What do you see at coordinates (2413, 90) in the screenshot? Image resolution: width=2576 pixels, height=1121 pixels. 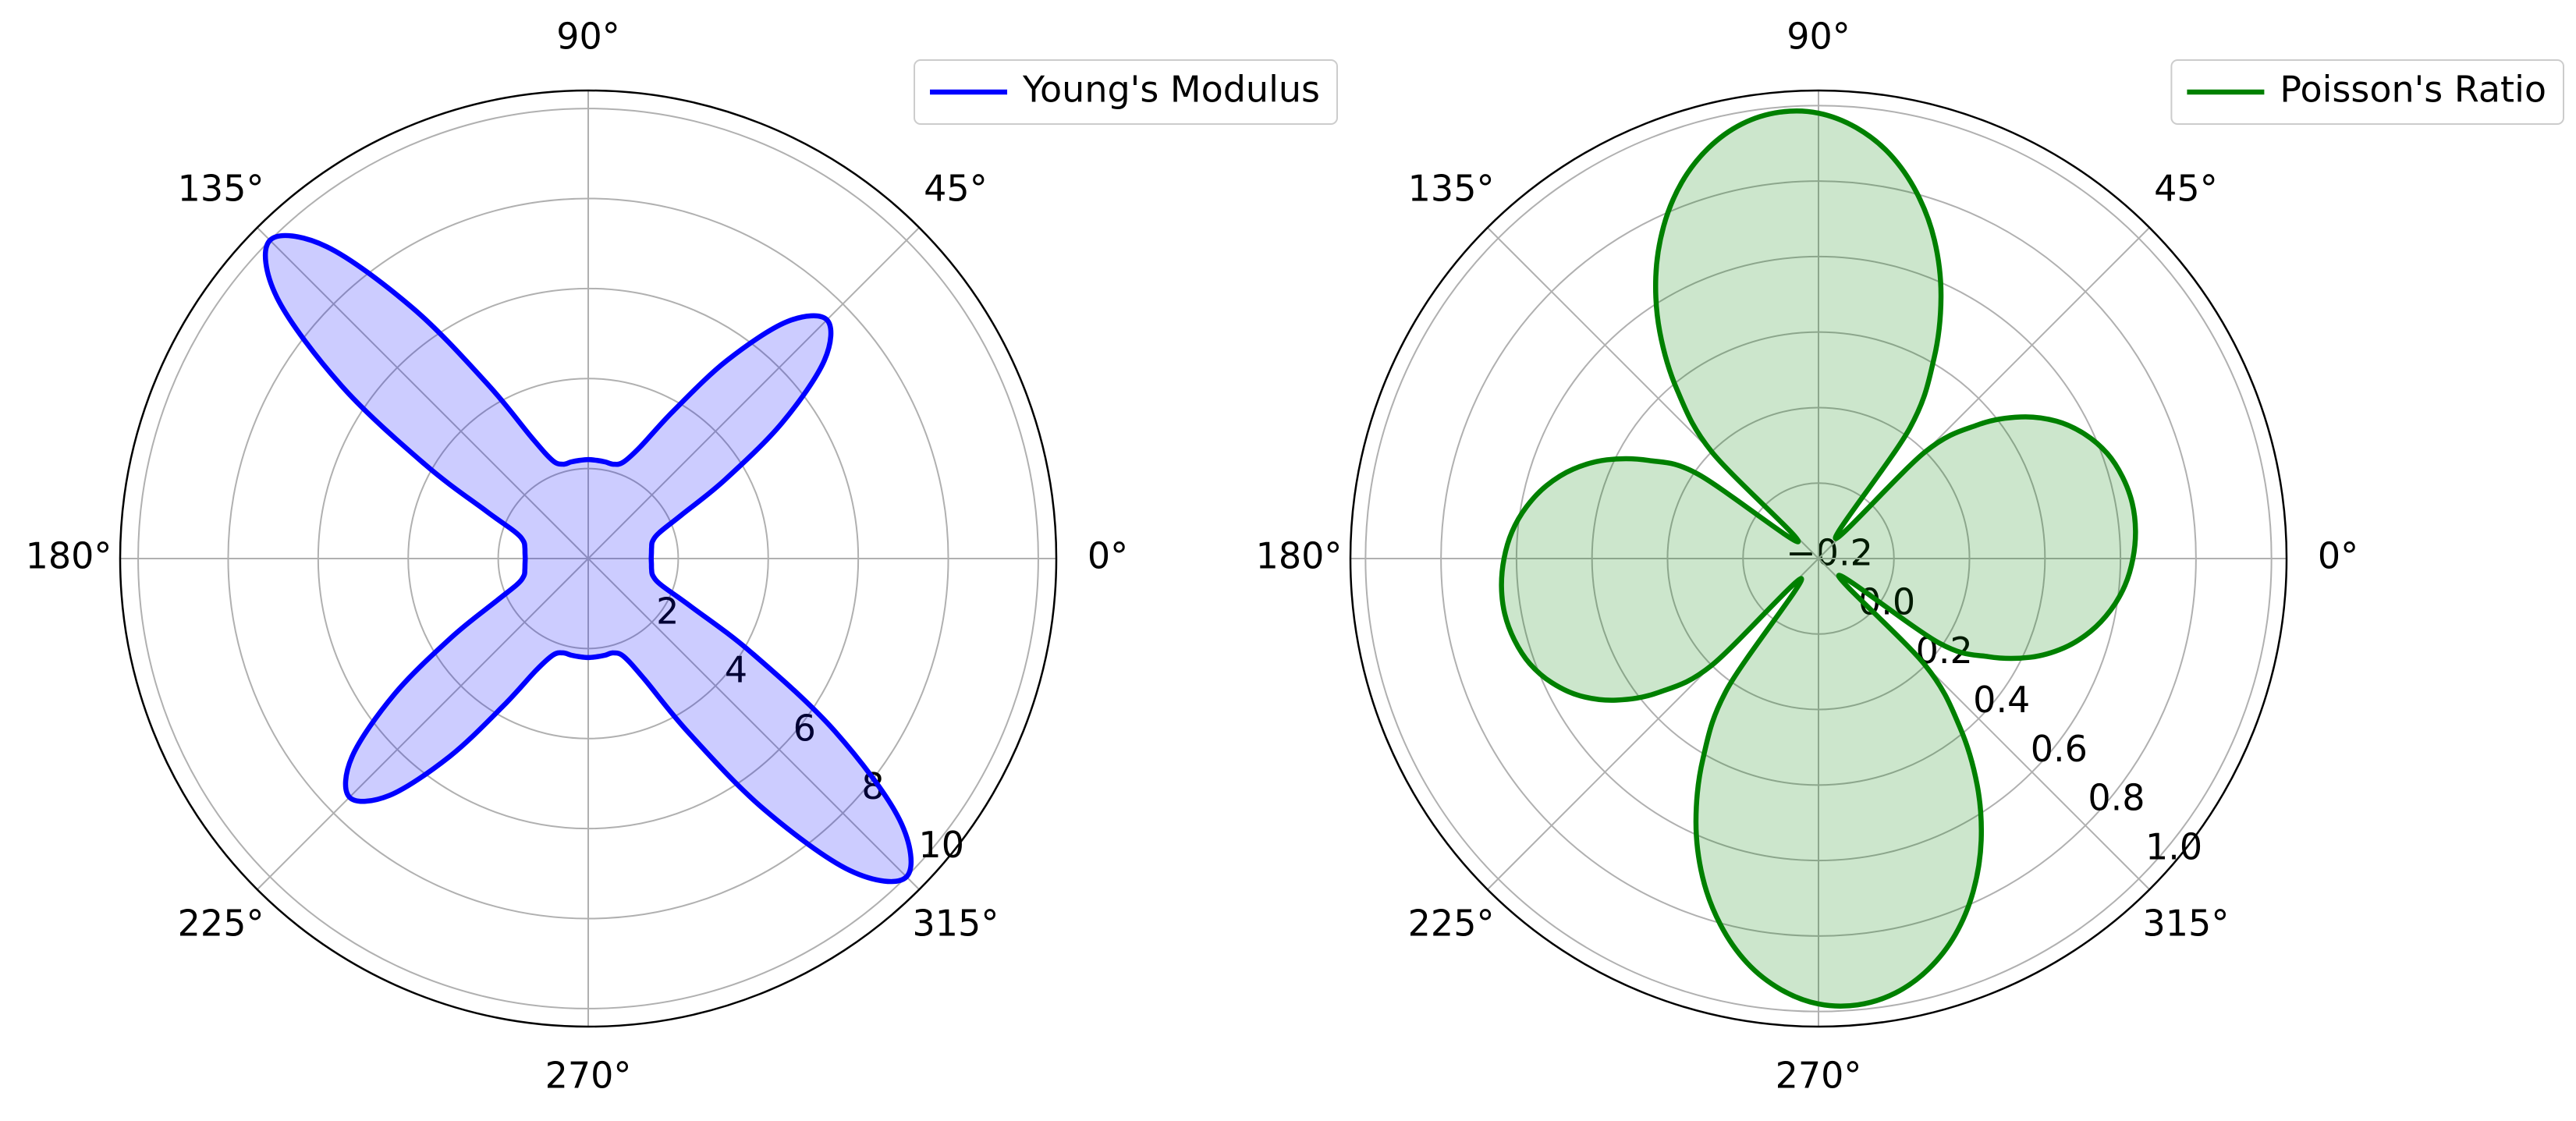 I see `legend-label: Poisson's Ratio` at bounding box center [2413, 90].